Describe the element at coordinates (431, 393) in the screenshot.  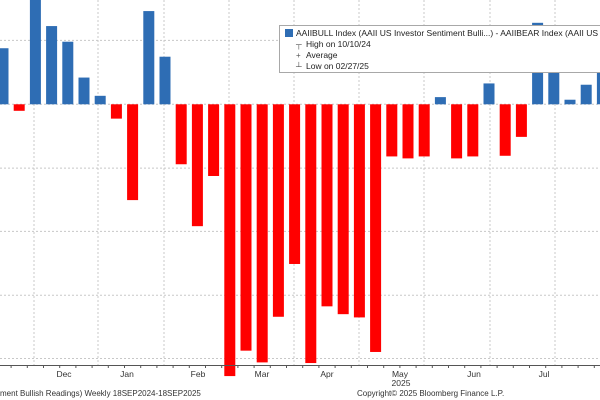
I see `footer-copyright: Copyright© 2025 Bloomberg Finance L.P.` at that location.